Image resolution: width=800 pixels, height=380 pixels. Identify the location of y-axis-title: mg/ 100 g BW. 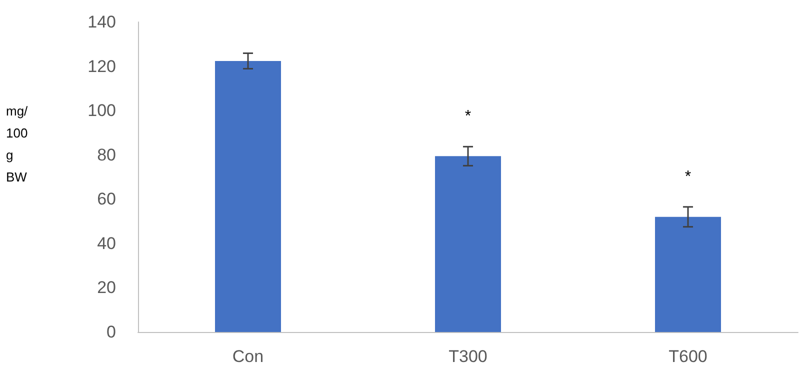
(17, 144).